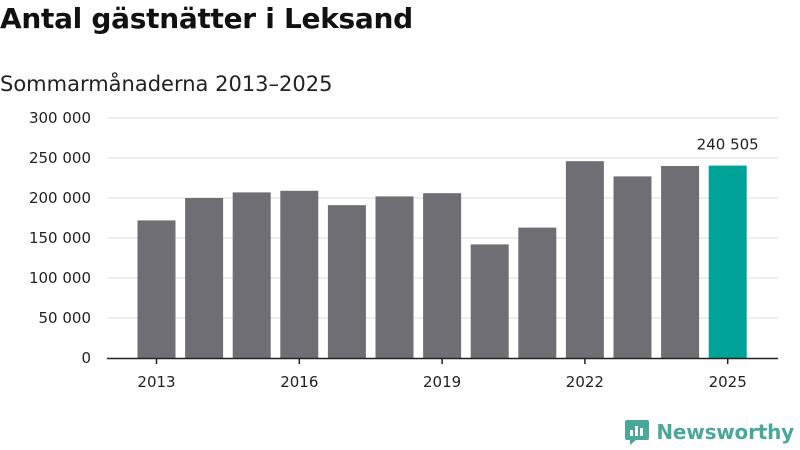  I want to click on brand-logo: Newsworthy, so click(709, 432).